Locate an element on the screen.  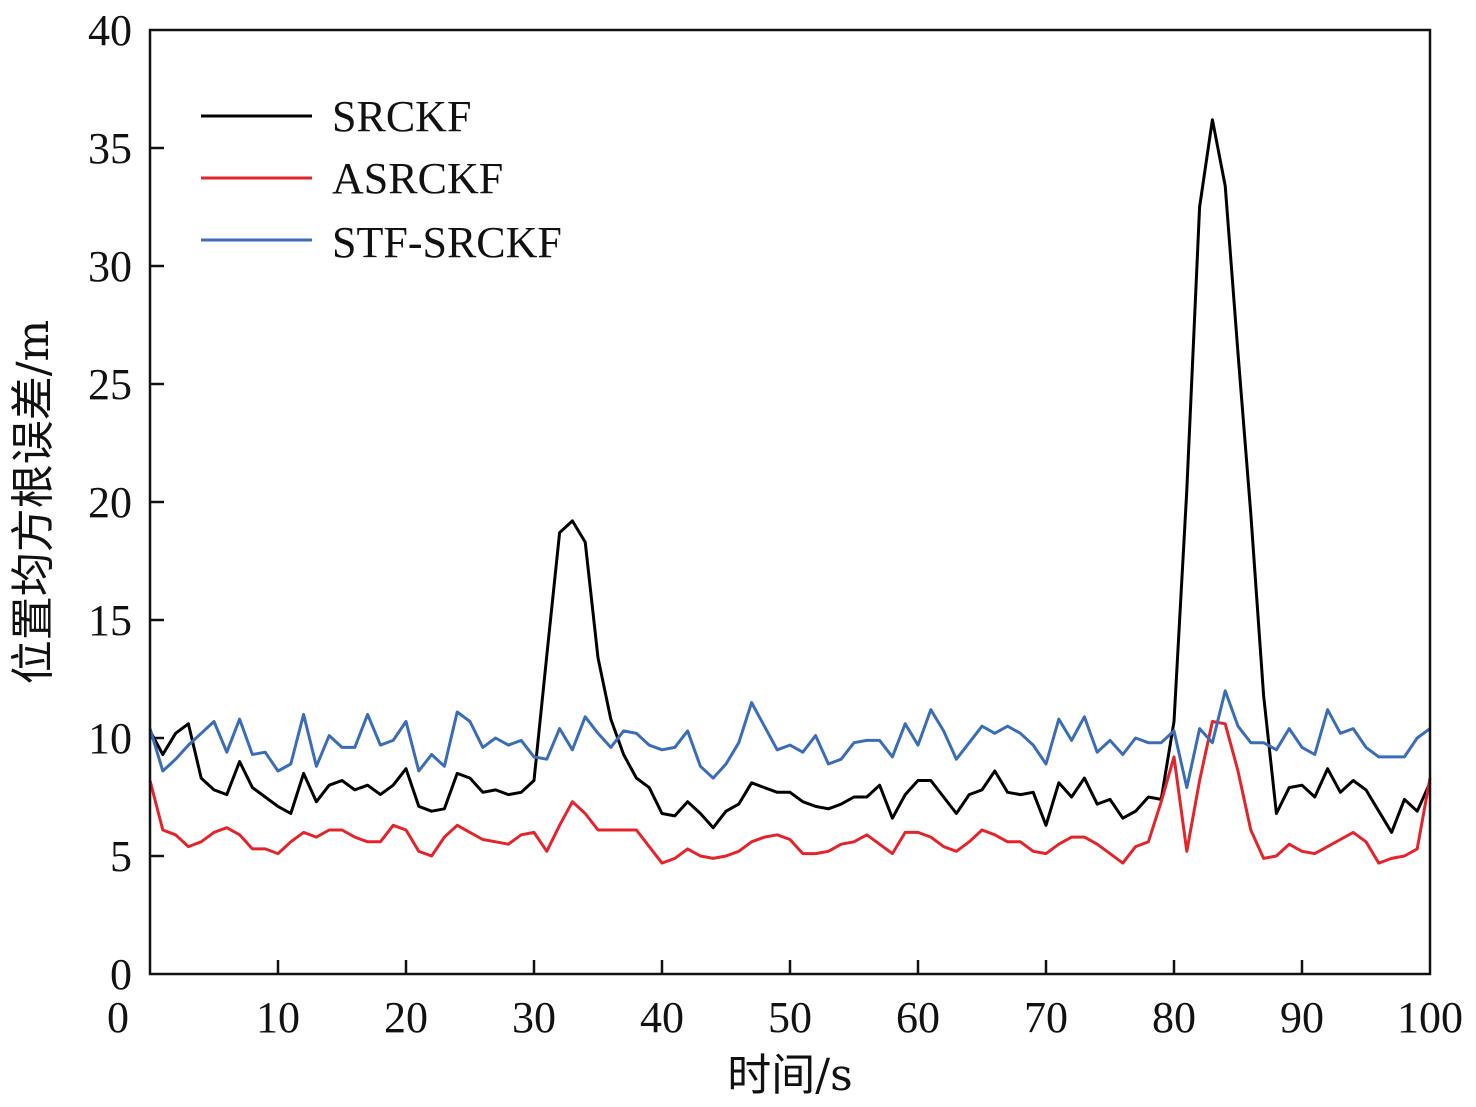
y-tick-label: 15 is located at coordinates (110, 620).